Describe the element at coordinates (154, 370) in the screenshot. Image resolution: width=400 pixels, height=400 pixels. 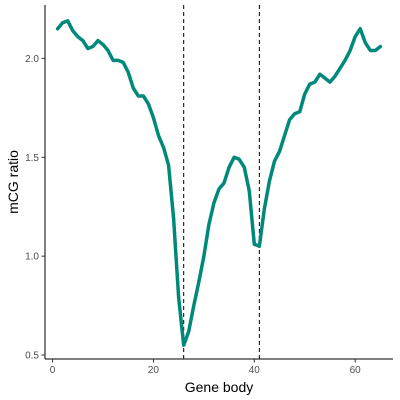
I see `x-tick-label: 20` at that location.